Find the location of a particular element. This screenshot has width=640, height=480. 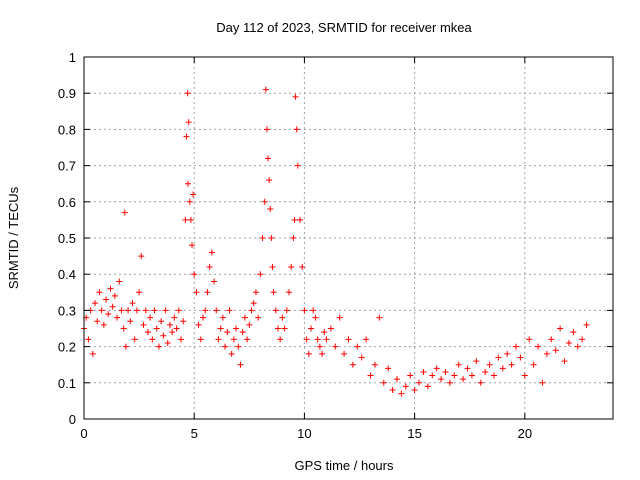

x-tick-label: 20 is located at coordinates (525, 433).